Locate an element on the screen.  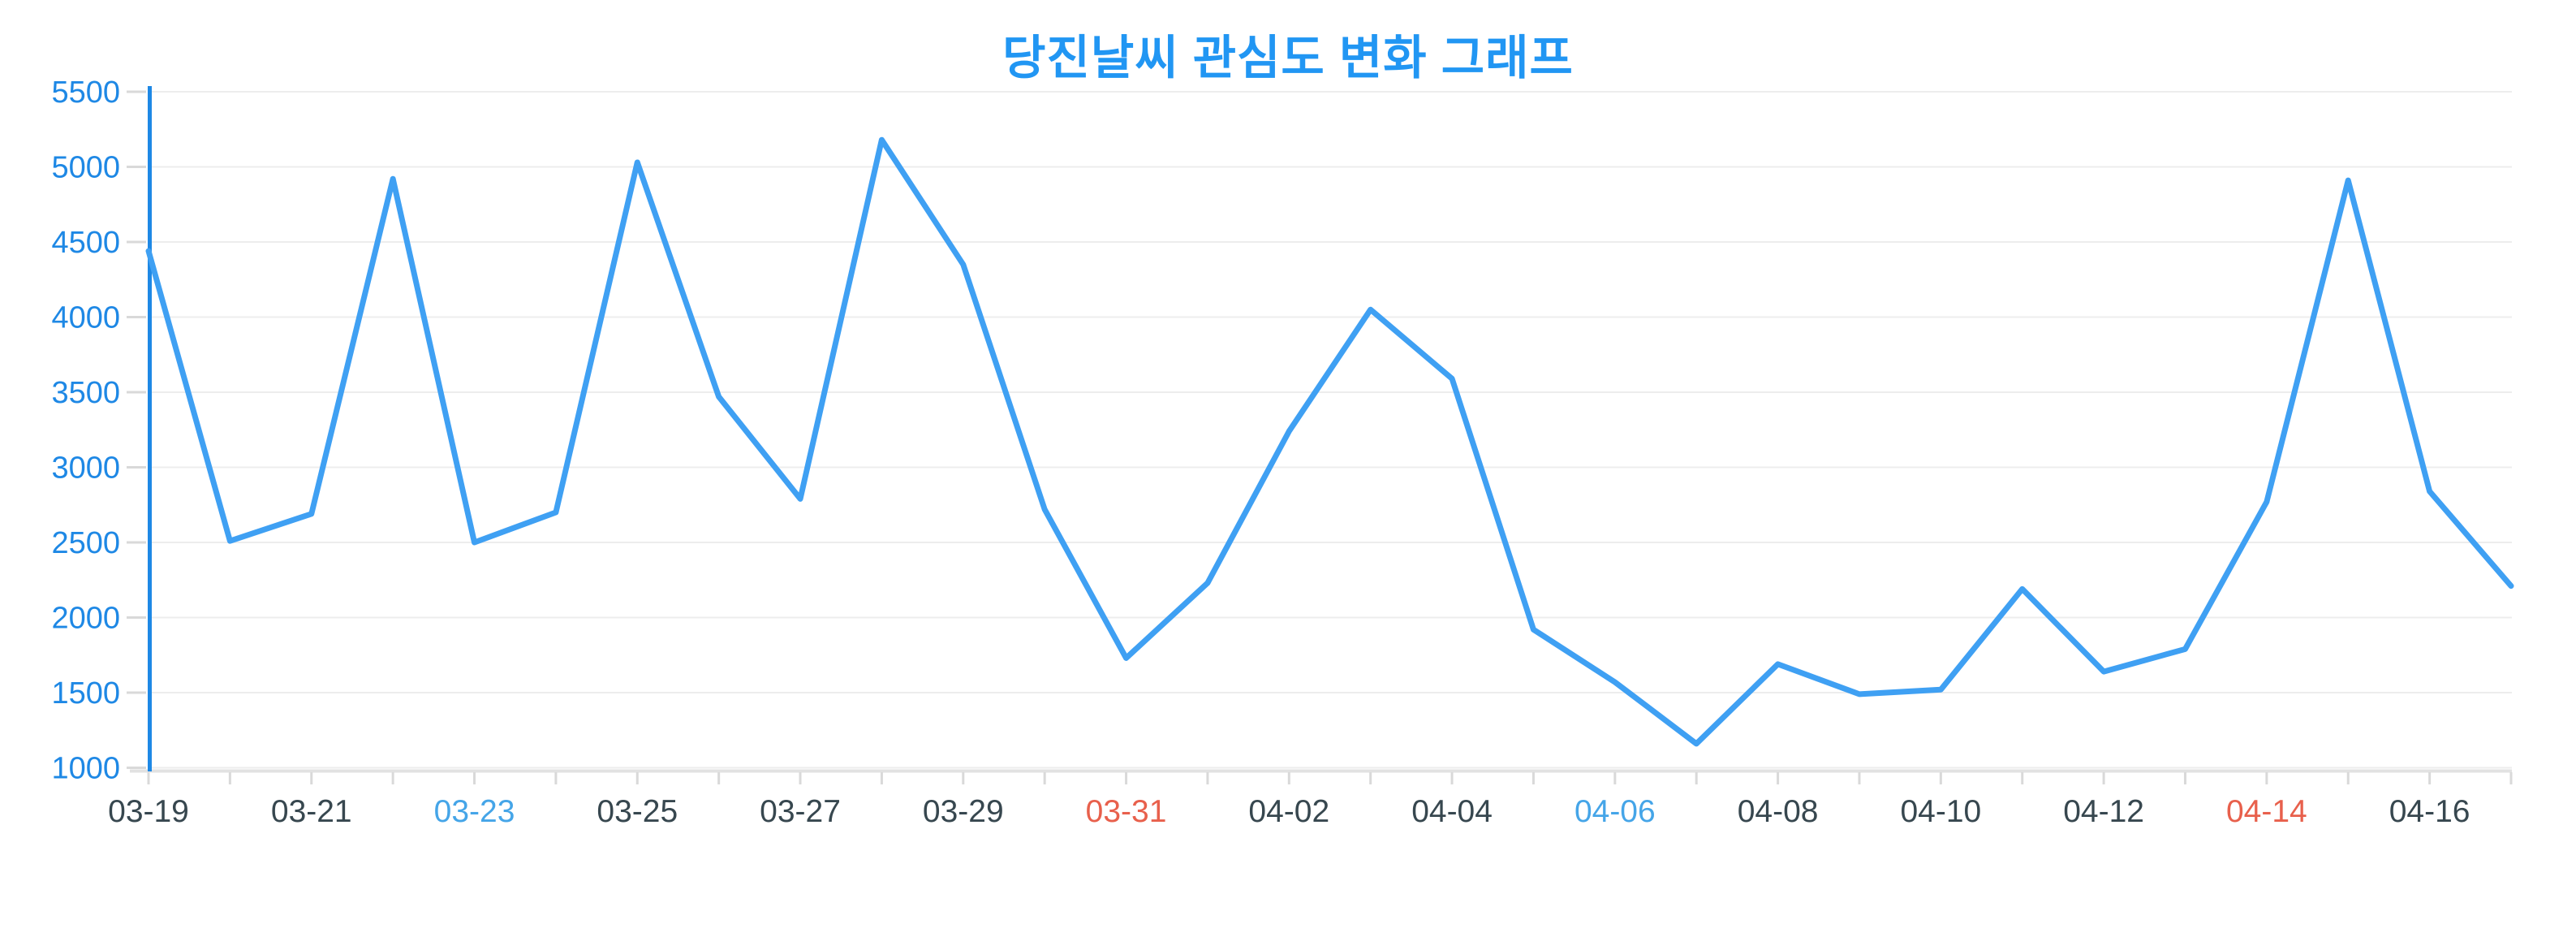
x-axis-label: 04-10 is located at coordinates (1940, 811).